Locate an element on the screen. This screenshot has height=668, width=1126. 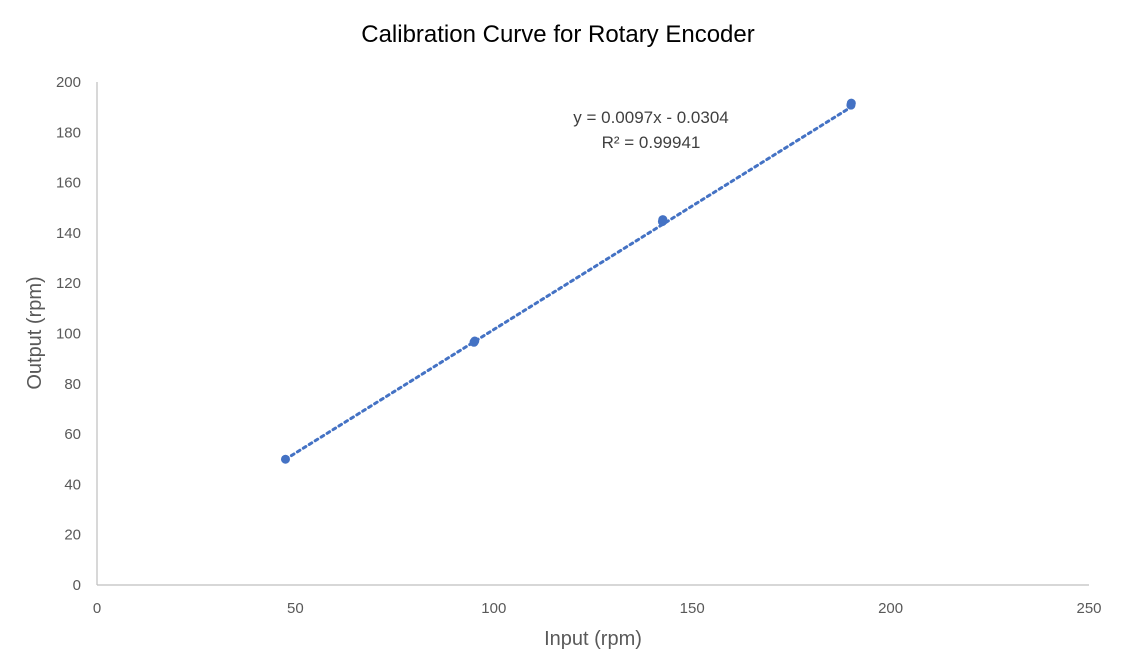
y-axis-title: Output (rpm) is located at coordinates (35, 332).